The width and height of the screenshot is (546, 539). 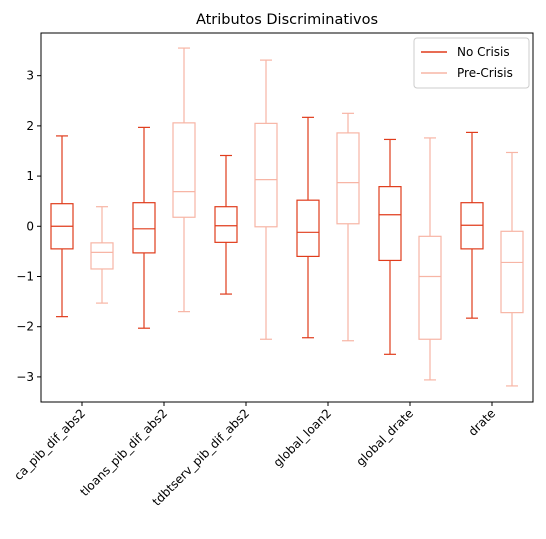 I want to click on y-tick-label: 1, so click(x=30, y=176).